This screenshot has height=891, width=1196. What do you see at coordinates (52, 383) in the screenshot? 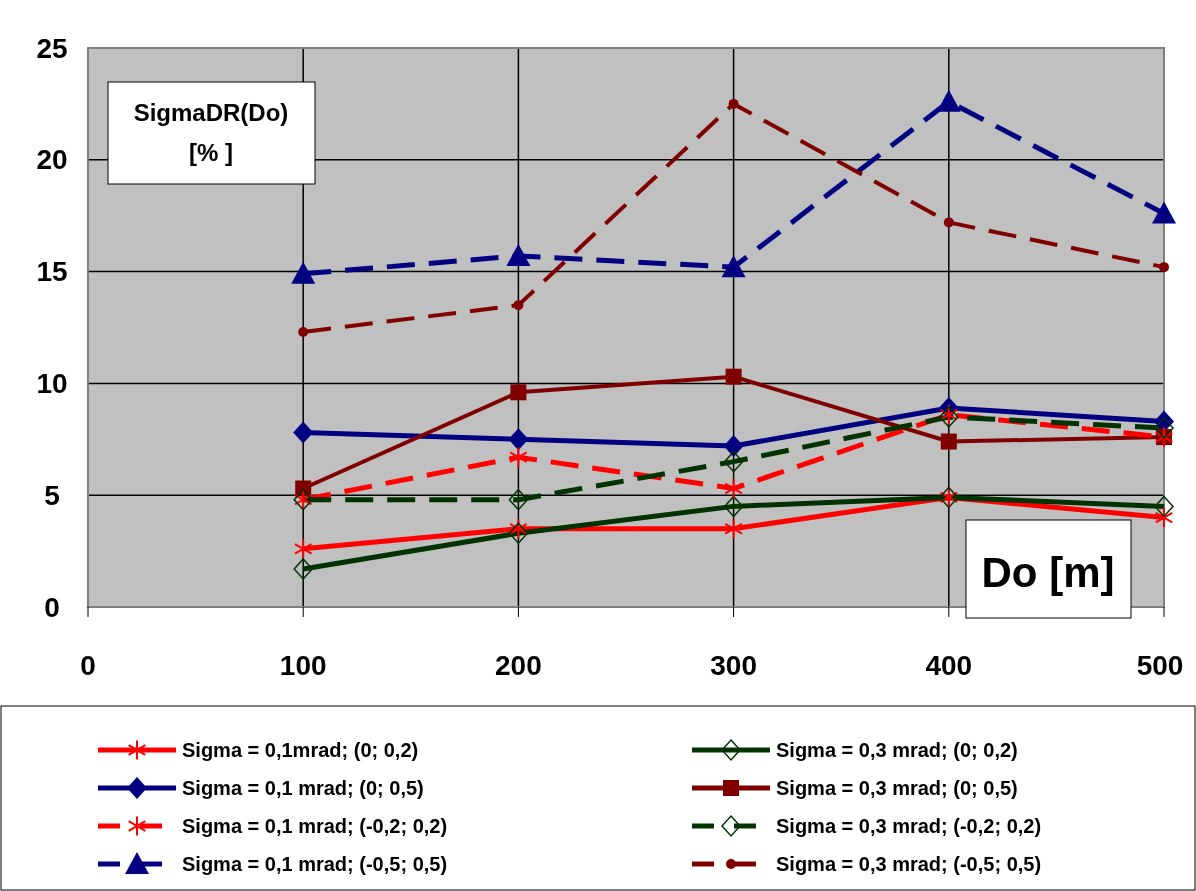
I see `y-tick-label: 10` at bounding box center [52, 383].